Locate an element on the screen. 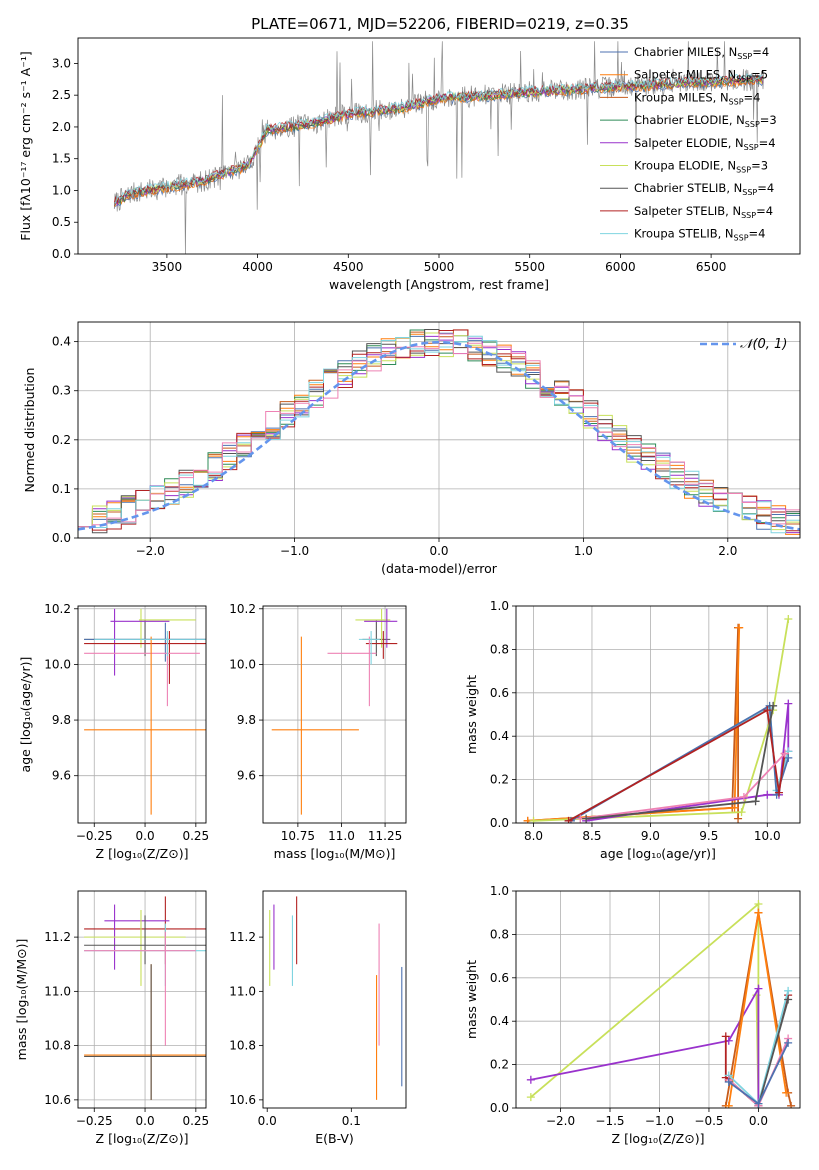 Image resolution: width=819 pixels, height=1170 pixels. legend-entry: Kroupa MILES, NSSP=4 is located at coordinates (697, 98).